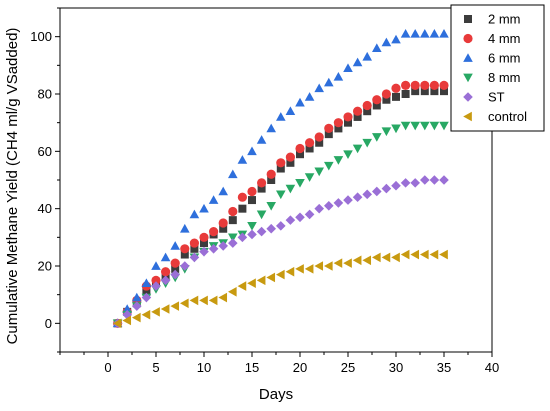 This screenshot has height=411, width=550. Describe the element at coordinates (497, 68) in the screenshot. I see `legend-box` at that location.